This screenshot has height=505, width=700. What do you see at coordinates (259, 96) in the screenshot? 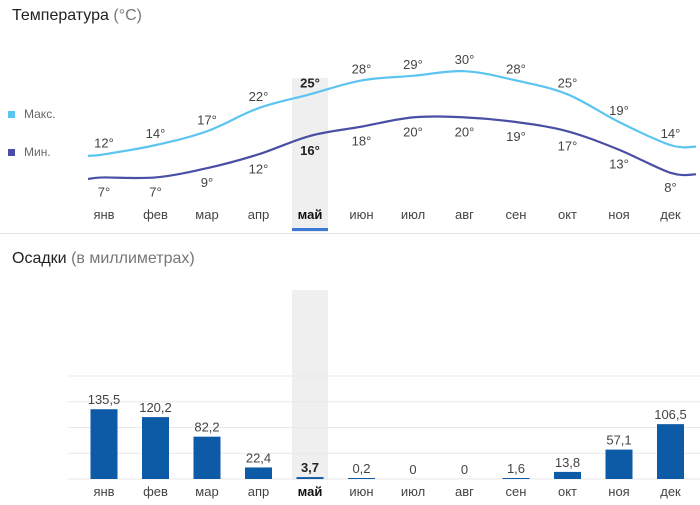
I see `data-label-max: 22°` at bounding box center [259, 96].